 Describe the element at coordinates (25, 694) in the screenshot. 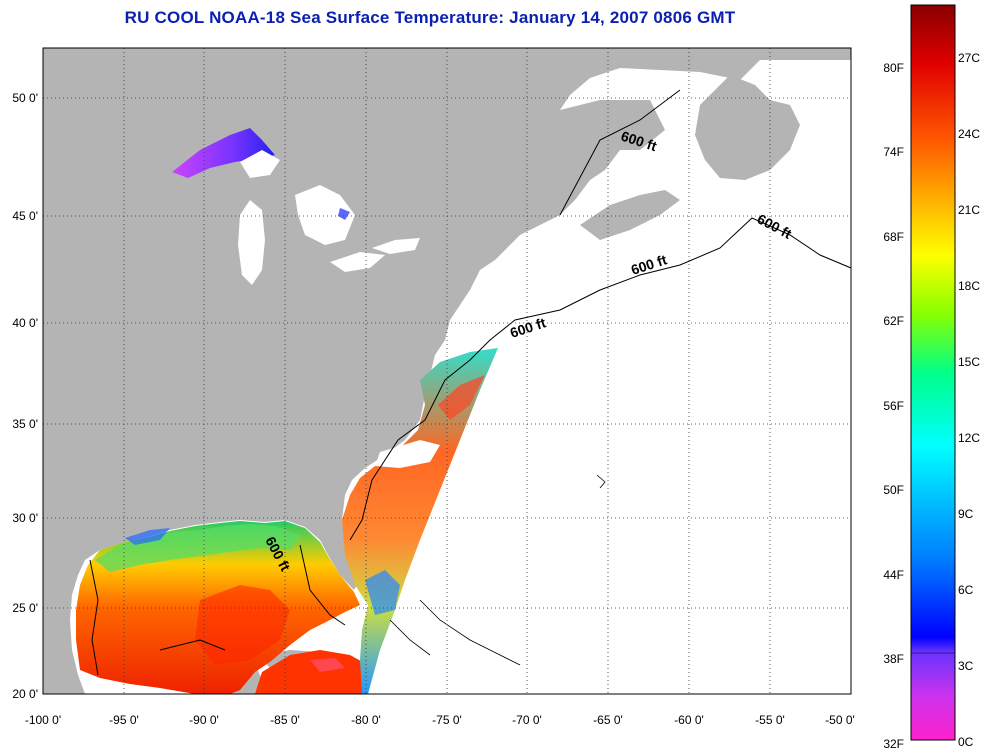

I see `lat-tick-label: 20 0'` at that location.